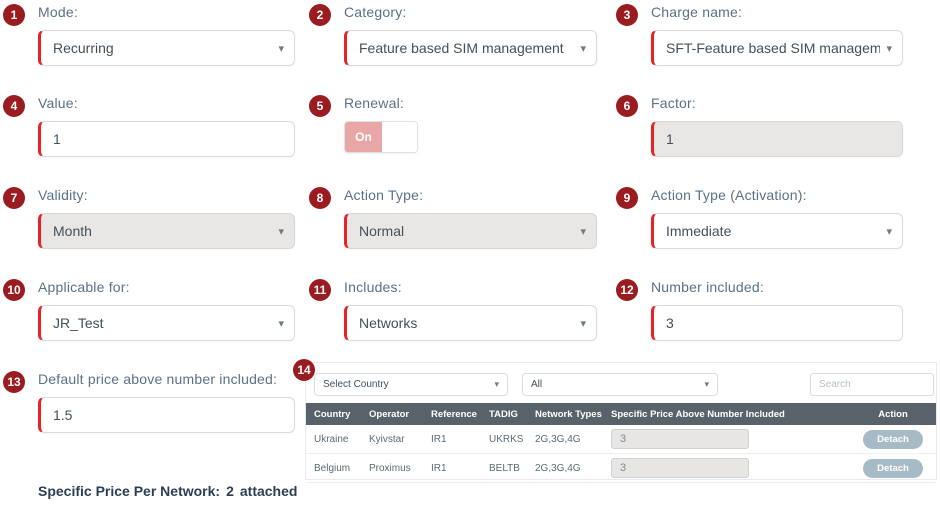  What do you see at coordinates (268, 491) in the screenshot?
I see `summary-suffix: attached` at bounding box center [268, 491].